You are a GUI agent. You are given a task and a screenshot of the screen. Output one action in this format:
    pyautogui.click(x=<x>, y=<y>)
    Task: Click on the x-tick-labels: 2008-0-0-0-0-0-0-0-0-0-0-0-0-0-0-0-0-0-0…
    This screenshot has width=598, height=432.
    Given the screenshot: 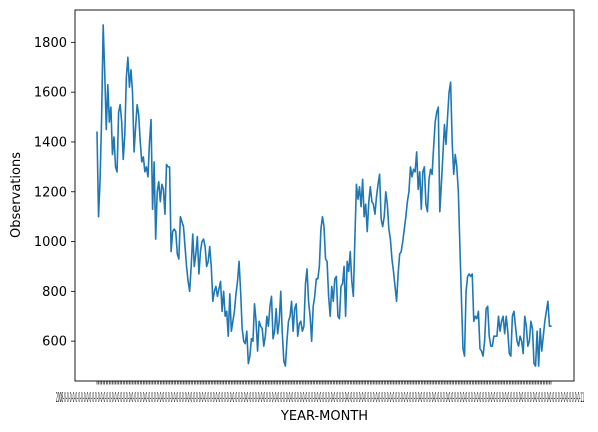 What is the action you would take?
    pyautogui.click(x=320, y=398)
    